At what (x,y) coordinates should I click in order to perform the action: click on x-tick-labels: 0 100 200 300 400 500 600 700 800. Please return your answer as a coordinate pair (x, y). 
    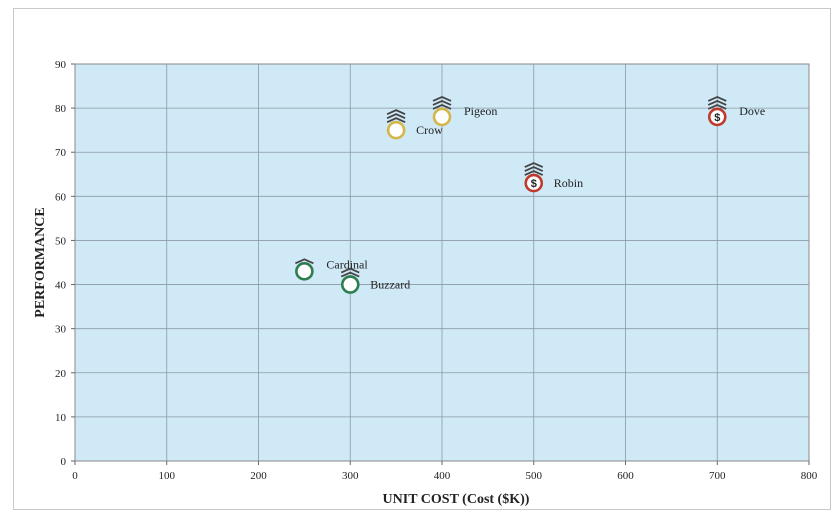
    Looking at the image, I should click on (445, 476).